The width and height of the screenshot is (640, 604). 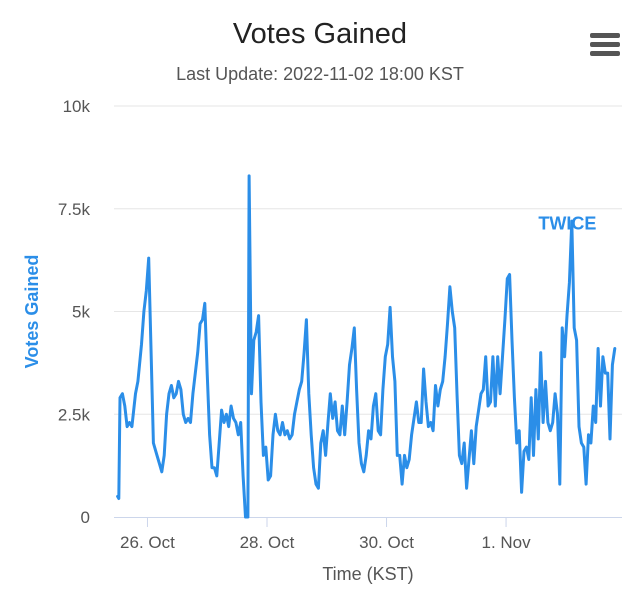 What do you see at coordinates (605, 35) in the screenshot?
I see `menu-bar-top` at bounding box center [605, 35].